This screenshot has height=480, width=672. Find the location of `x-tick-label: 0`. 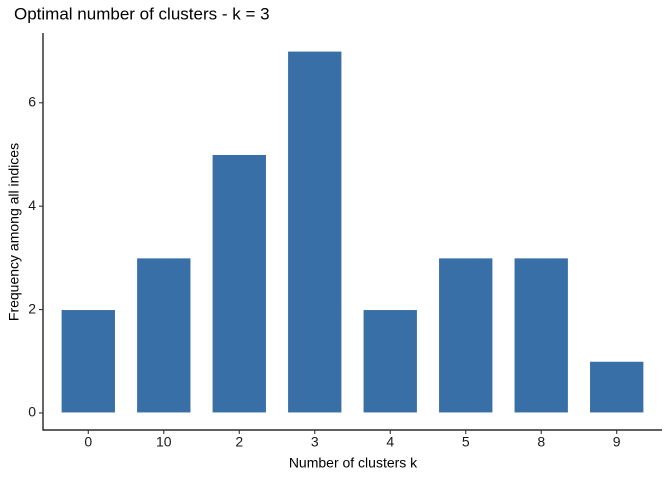

x-tick-label: 0 is located at coordinates (88, 442).